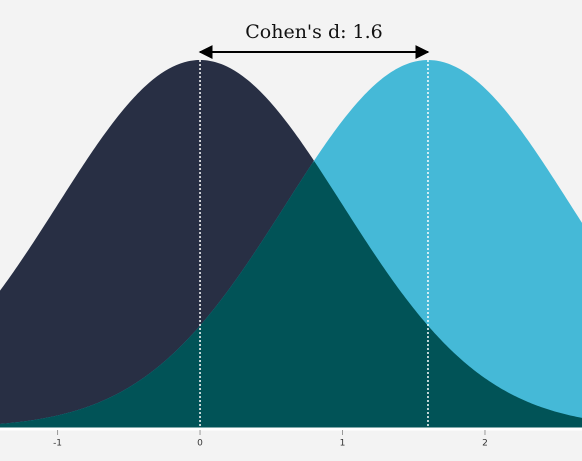 This screenshot has height=461, width=582. I want to click on annotation: Cohen's d: 1.6, so click(314, 32).